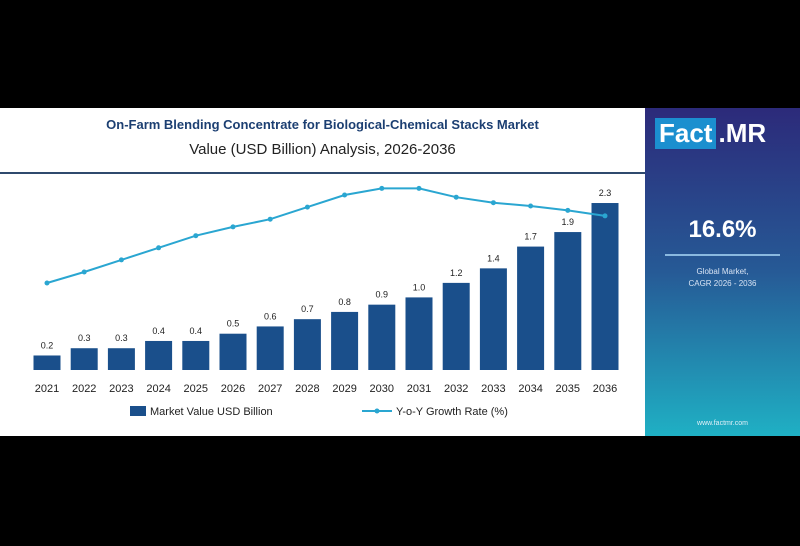  Describe the element at coordinates (211, 412) in the screenshot. I see `legend-bar-label: Market Value USD Billion` at that location.